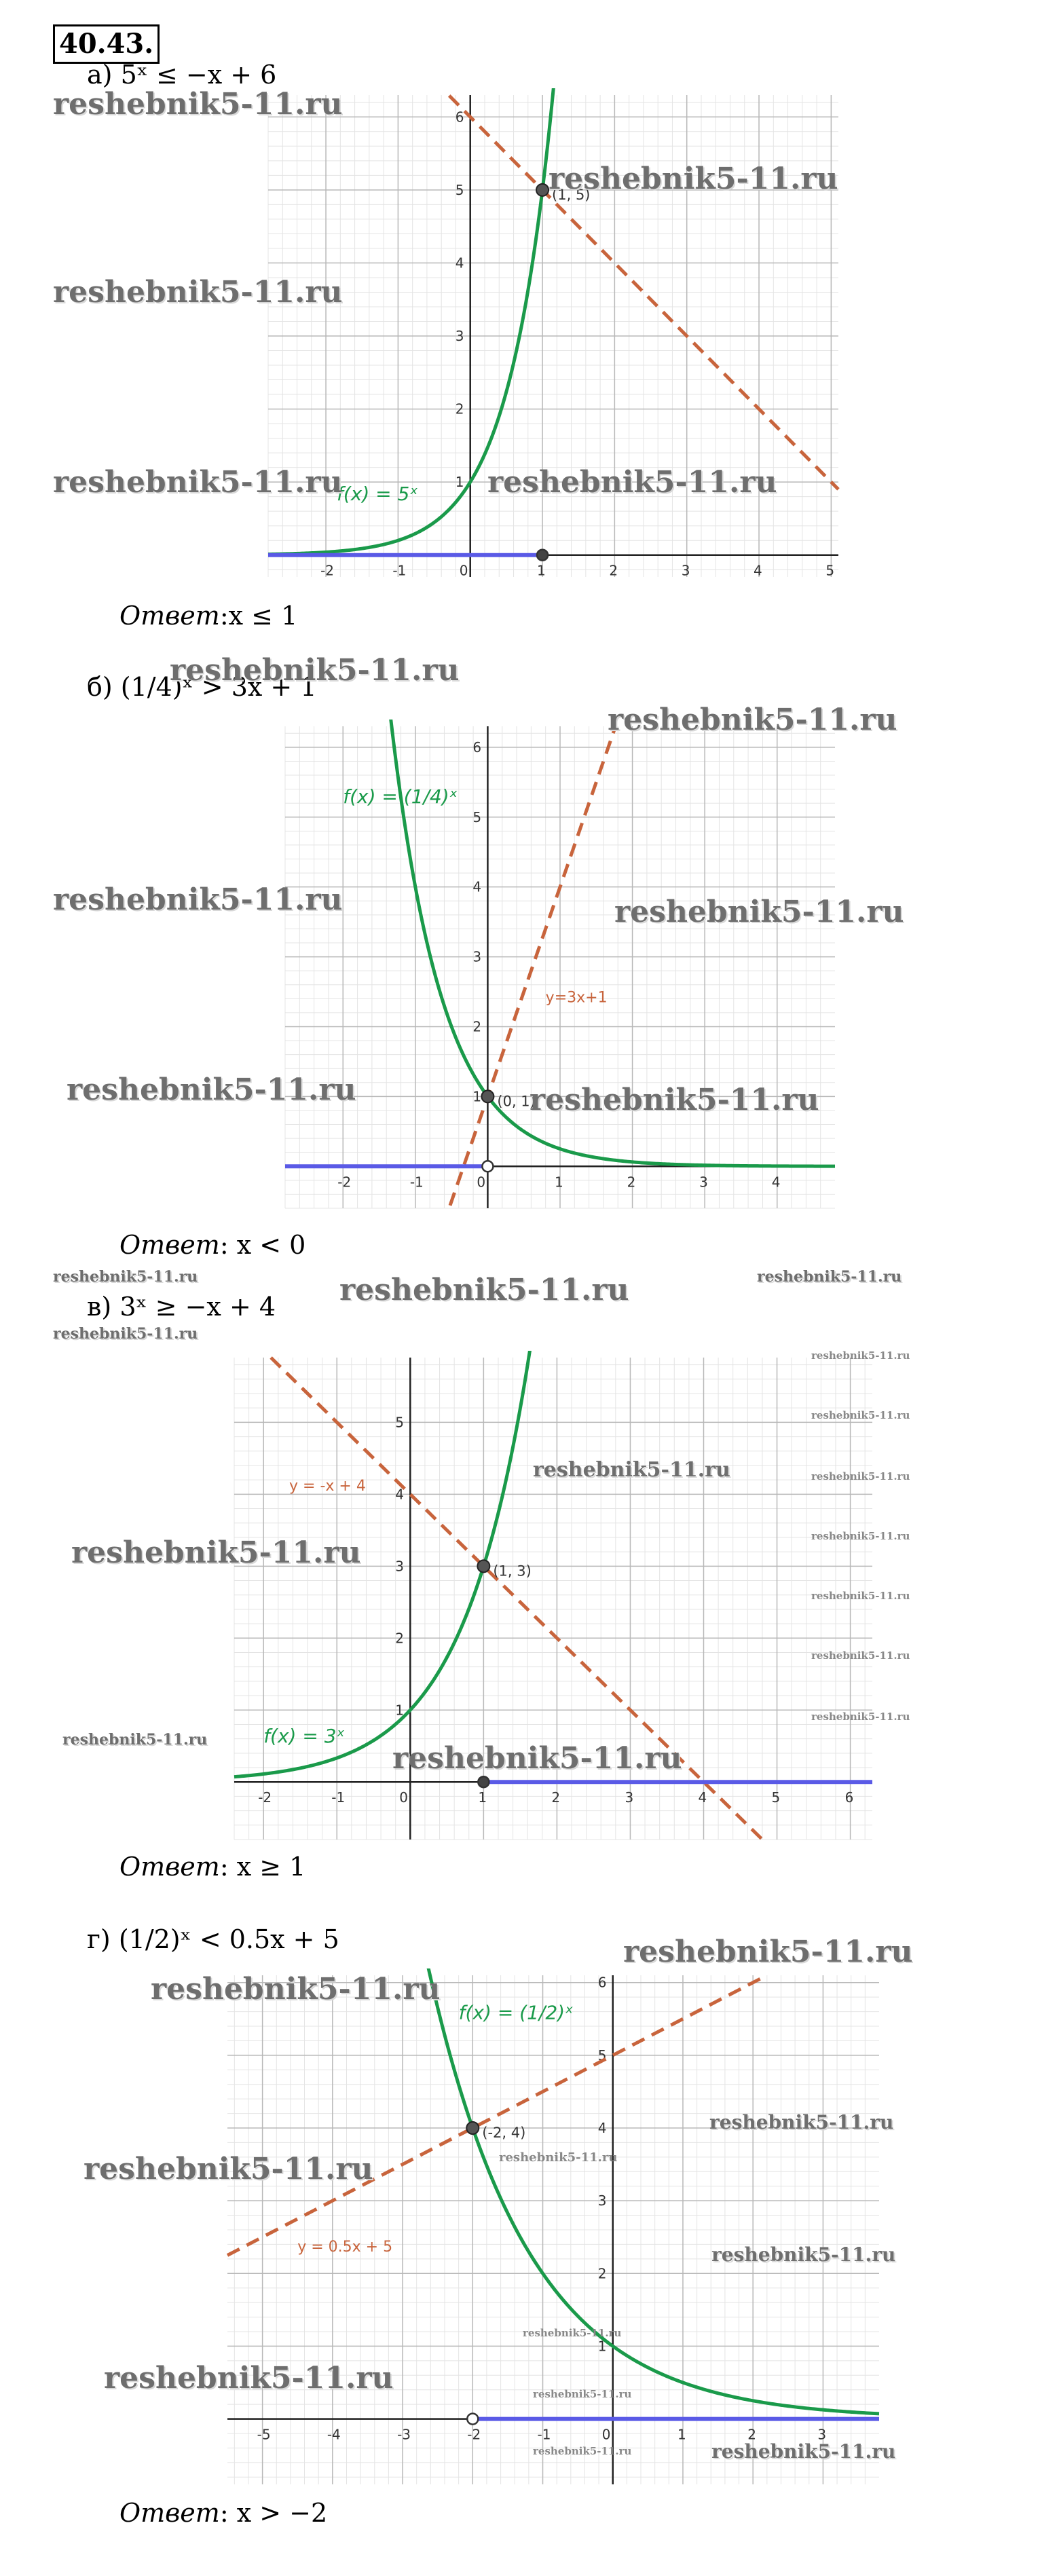  Describe the element at coordinates (849, 1798) in the screenshot. I see `x-tick-label: 6` at that location.